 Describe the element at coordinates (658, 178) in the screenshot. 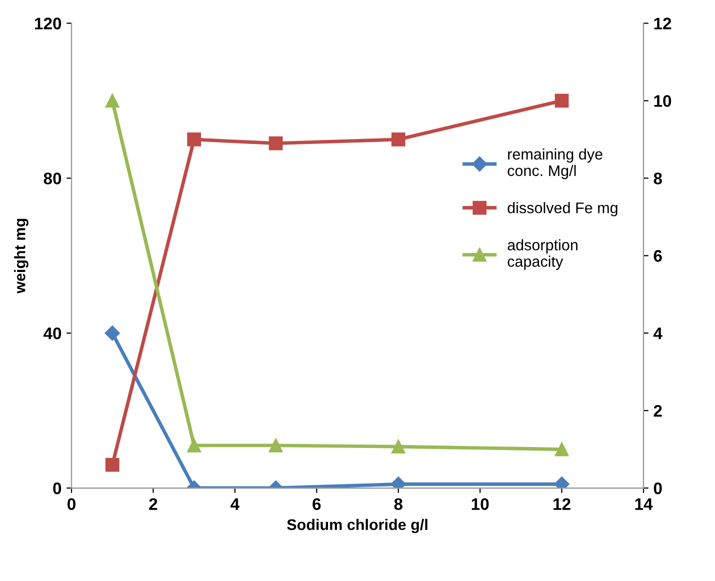

I see `y2-tick-label: 8` at that location.